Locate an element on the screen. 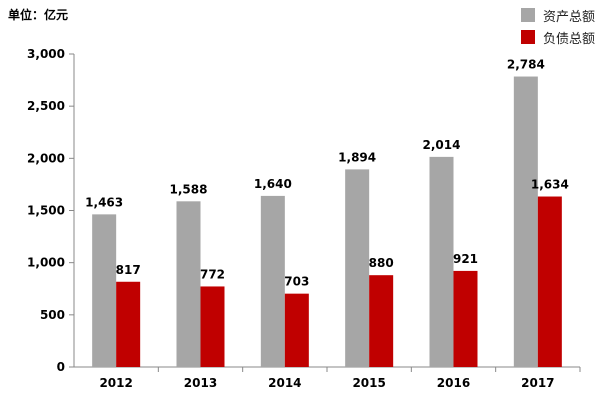 This screenshot has width=600, height=400. y-tick-label: 1,500 is located at coordinates (46, 211).